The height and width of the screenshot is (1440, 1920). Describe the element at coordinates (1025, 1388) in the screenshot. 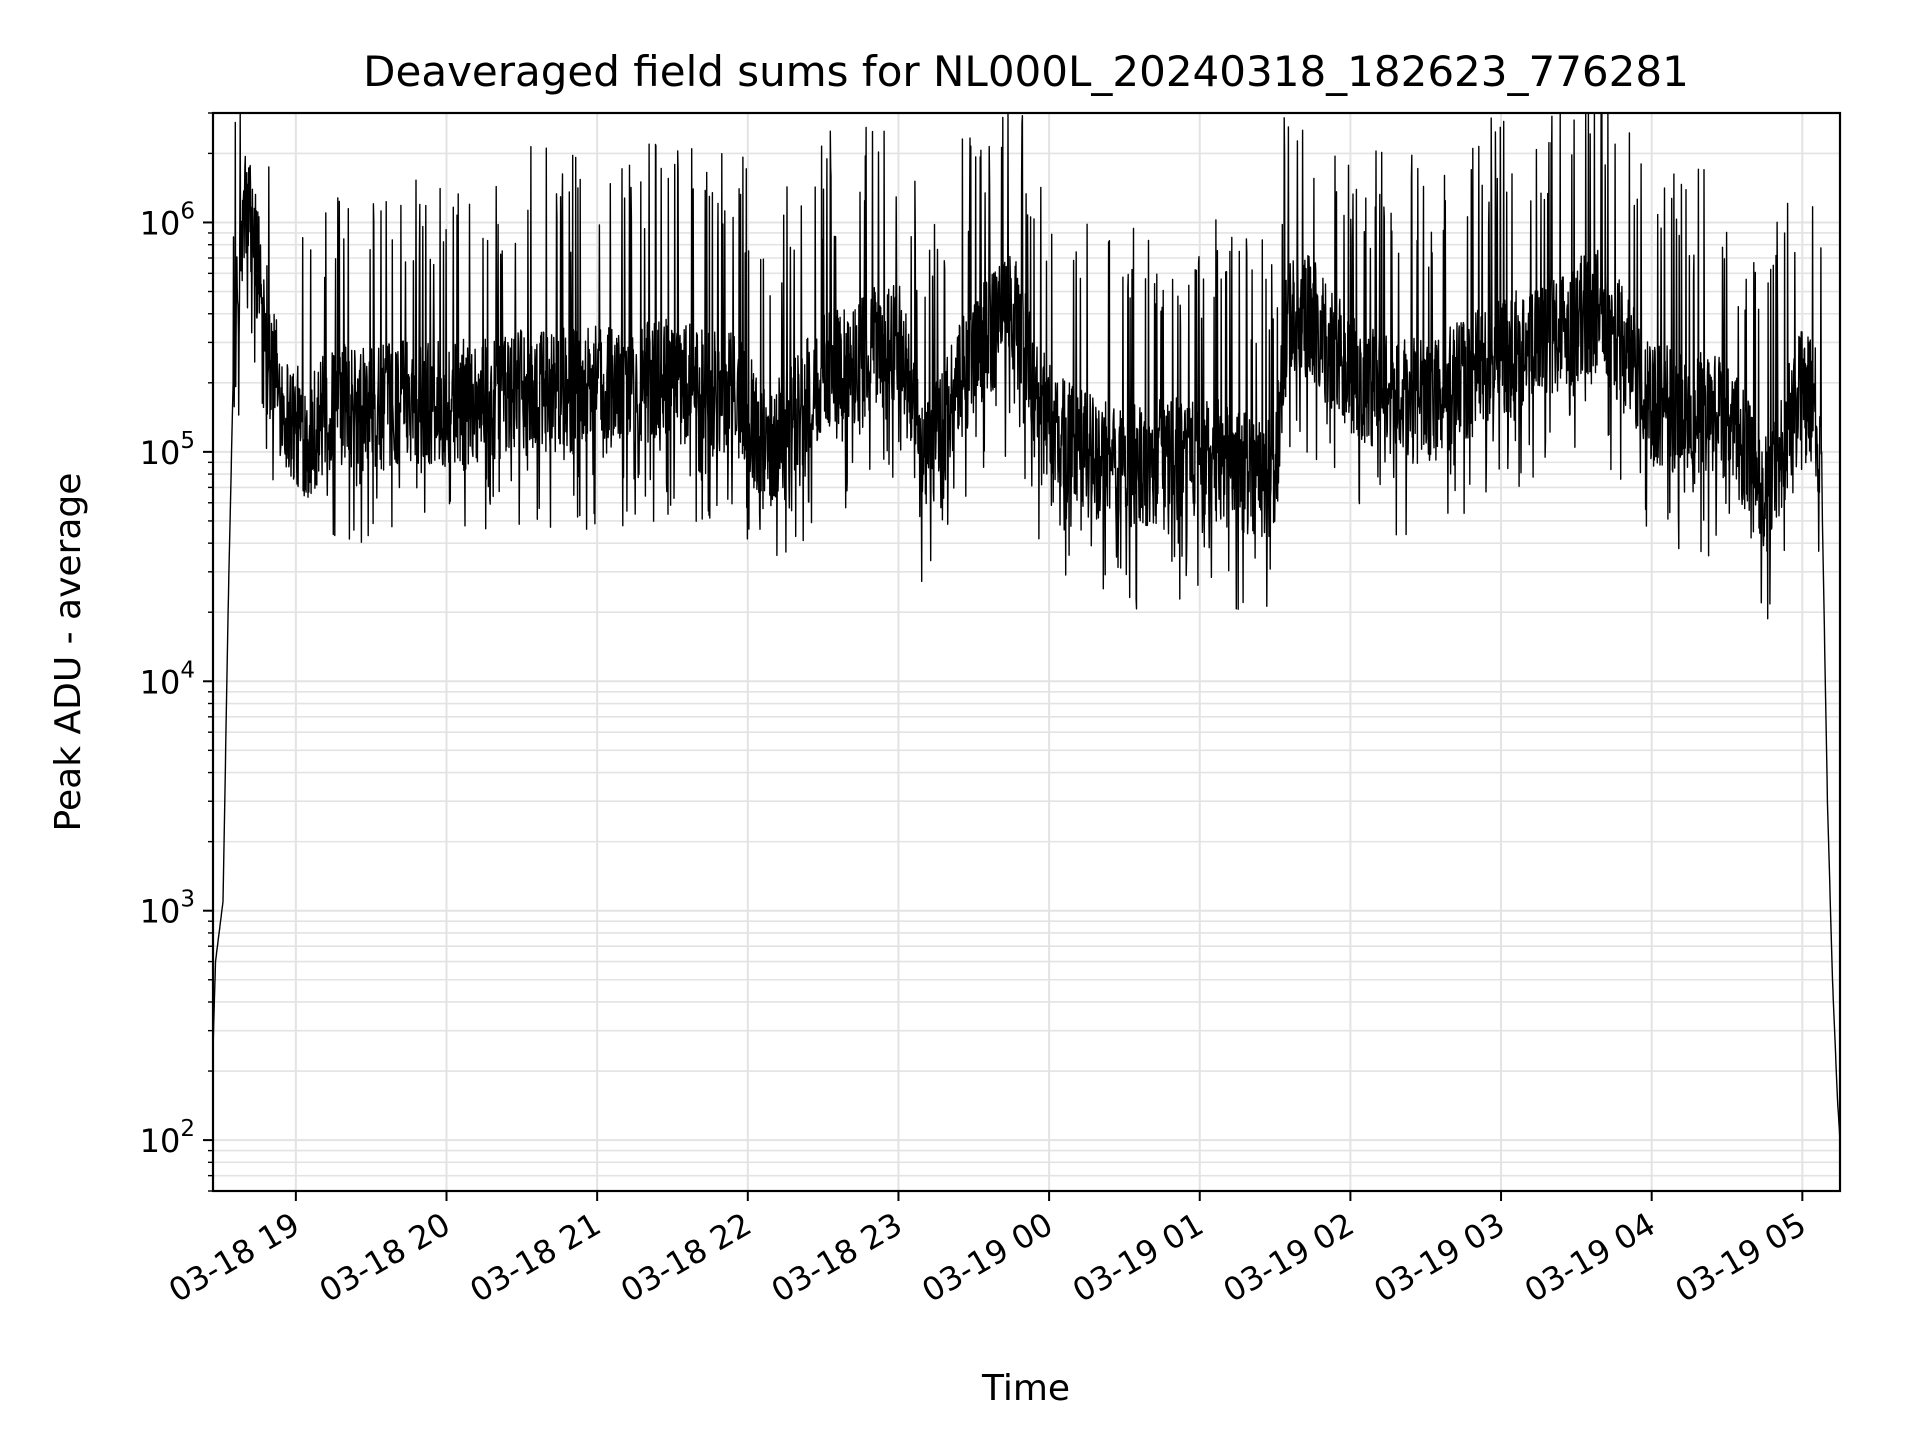

I see `x-axis-label: Time` at that location.